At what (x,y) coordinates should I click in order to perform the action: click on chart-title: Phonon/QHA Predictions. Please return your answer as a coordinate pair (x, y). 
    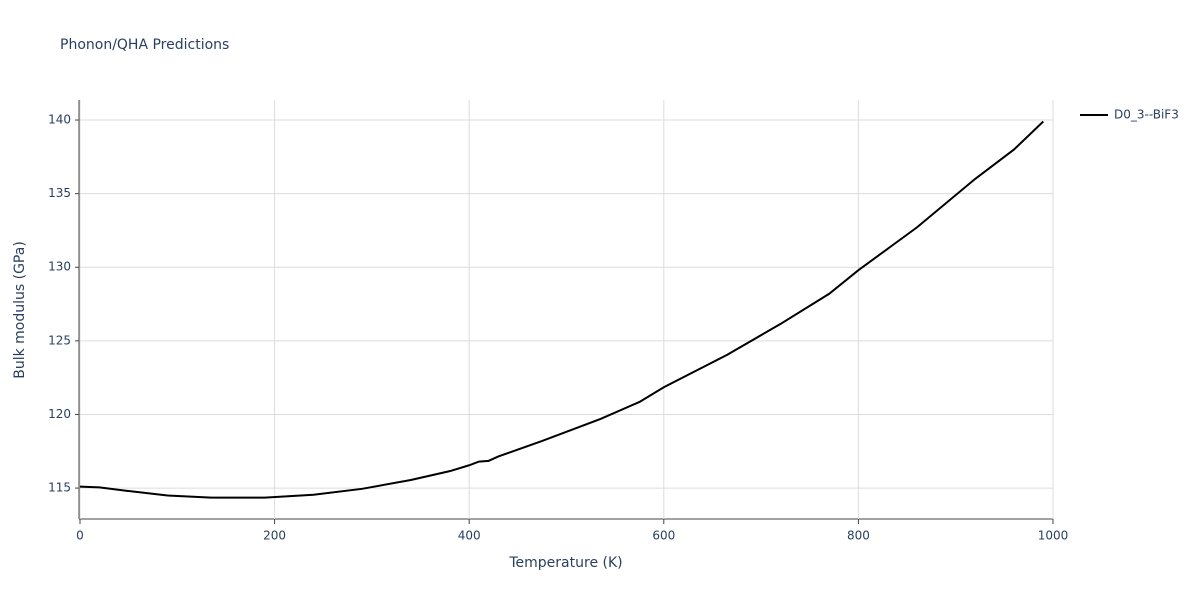
    Looking at the image, I should click on (144, 45).